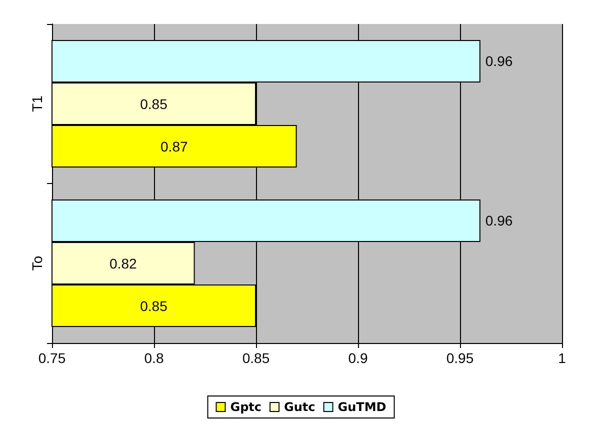 The image size is (602, 436). What do you see at coordinates (52, 358) in the screenshot?
I see `x-tick-label: 0.75` at bounding box center [52, 358].